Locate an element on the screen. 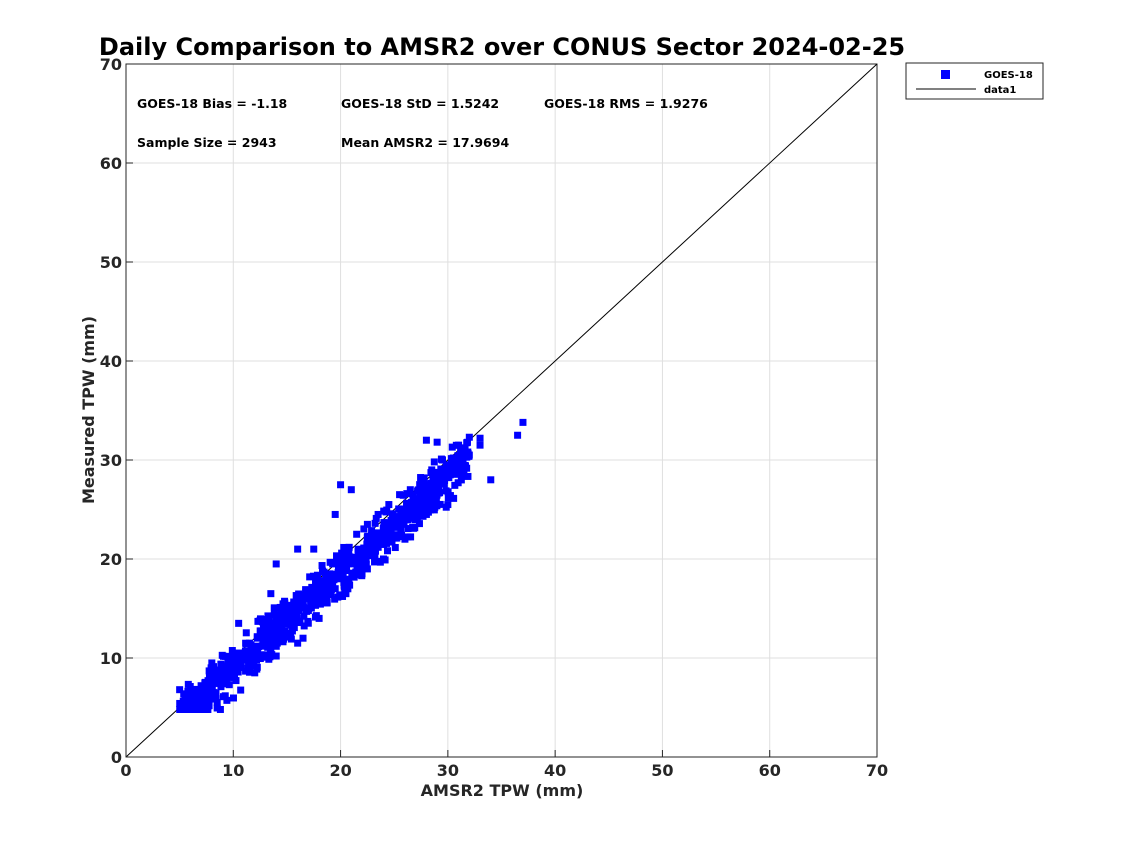  x-tick-label: 50 is located at coordinates (662, 770).